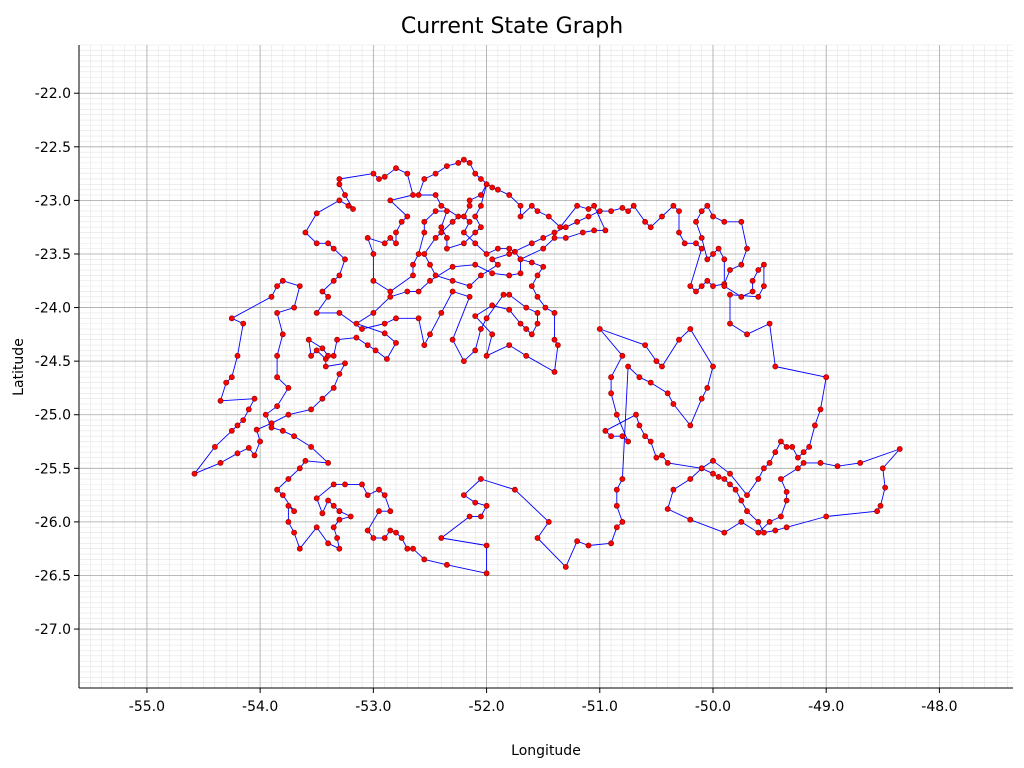 Image resolution: width=1024 pixels, height=768 pixels. I want to click on y-tick-label: -22.0, so click(53, 94).